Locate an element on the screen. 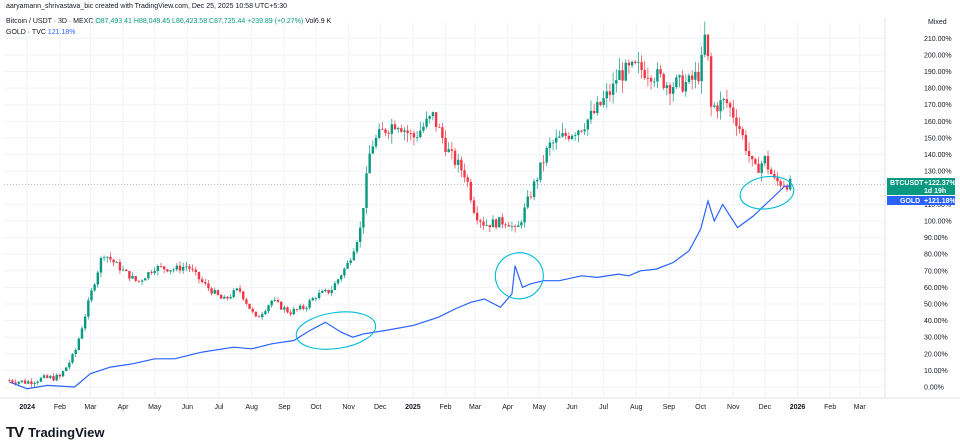  tradingview-logo-icon: TV is located at coordinates (15, 432).